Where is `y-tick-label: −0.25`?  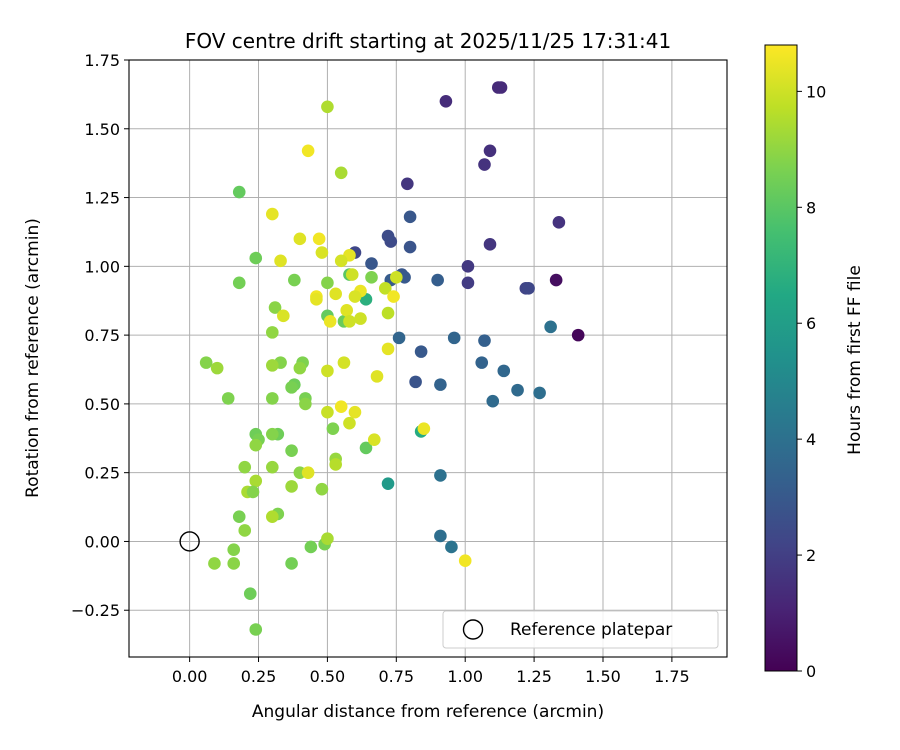
y-tick-label: −0.25 is located at coordinates (95, 610).